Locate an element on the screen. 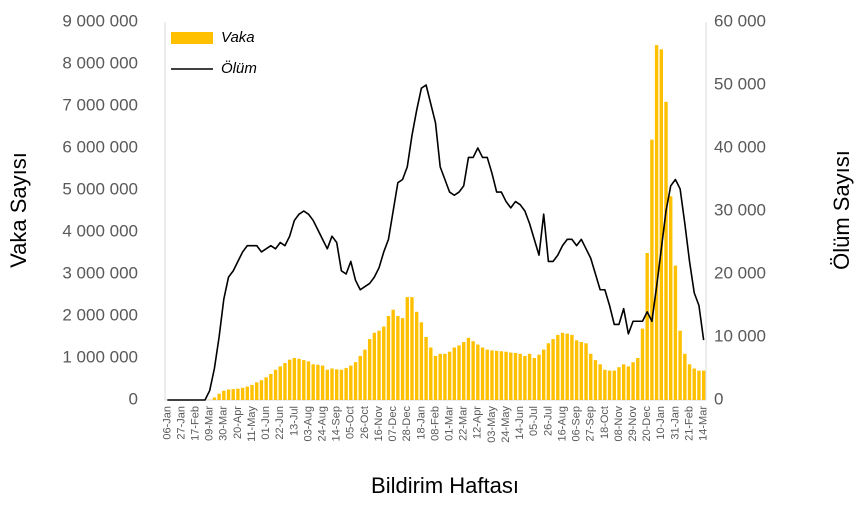 This screenshot has width=861, height=508. y2-tick-label: 60 000 is located at coordinates (740, 20).